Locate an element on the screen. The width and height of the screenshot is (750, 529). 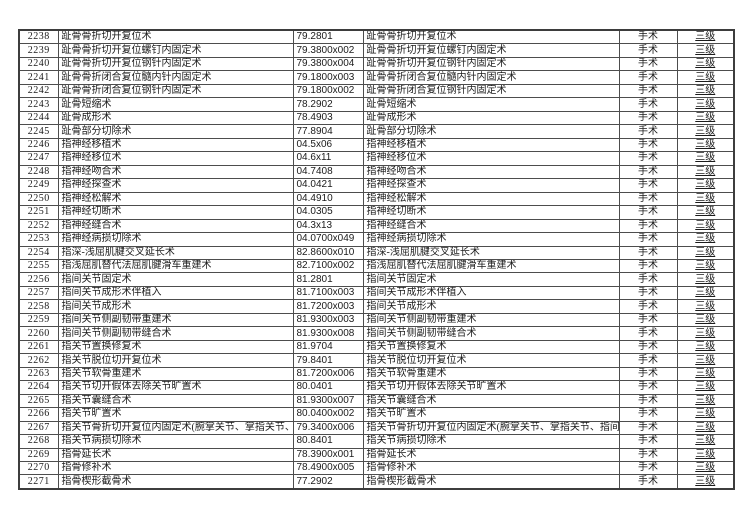
procedure-code: 04.0421 is located at coordinates (328, 185).